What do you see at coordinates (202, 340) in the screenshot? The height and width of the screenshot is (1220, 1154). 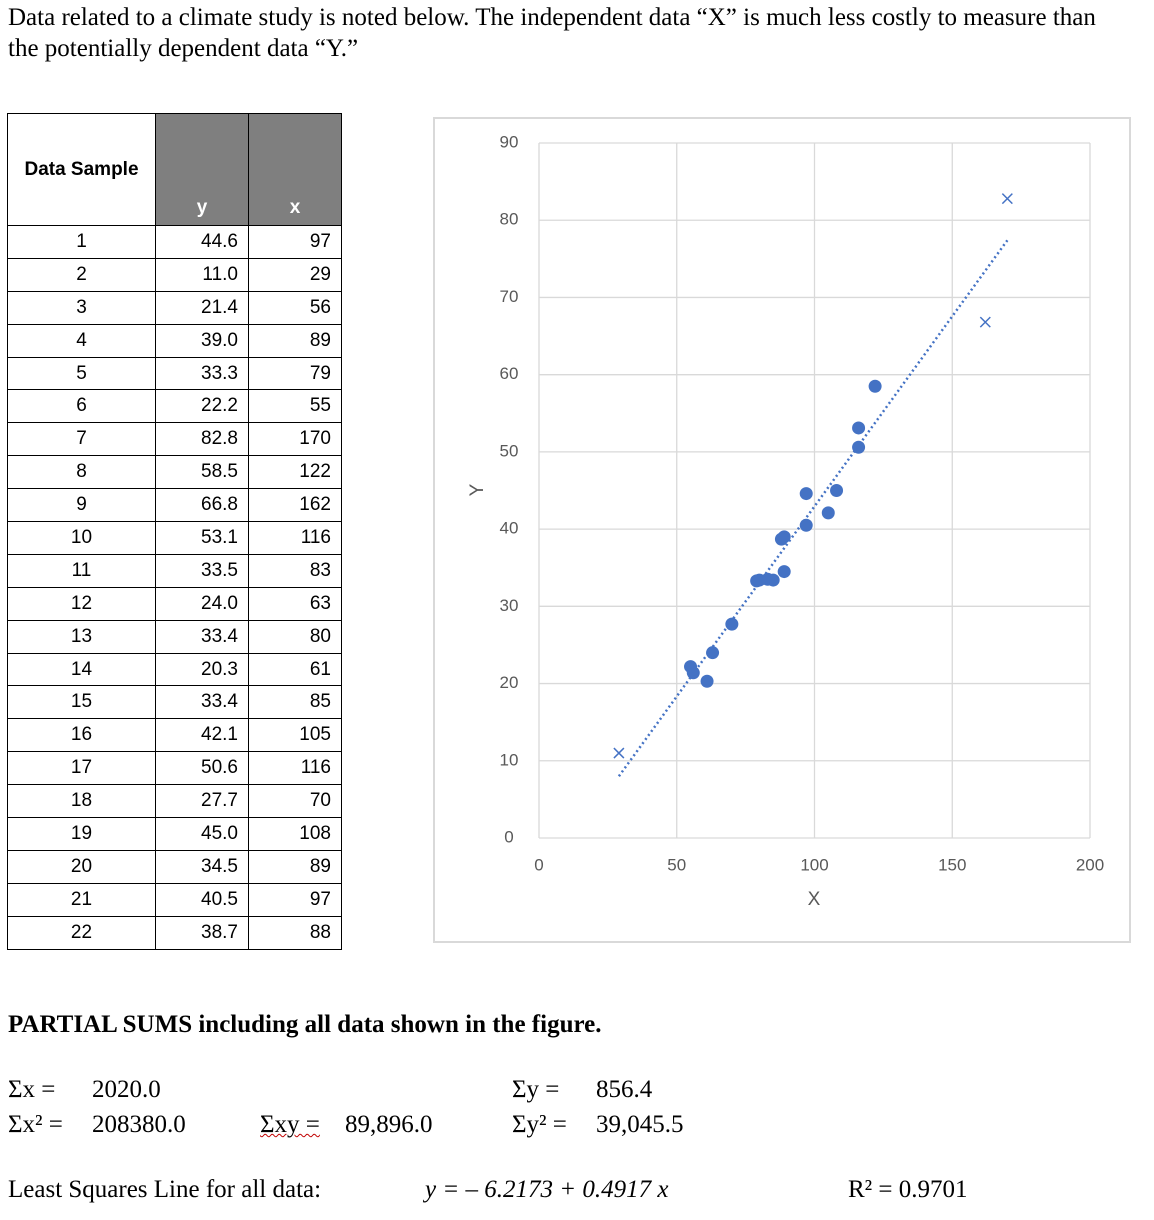 I see `table-cell: 39.0` at bounding box center [202, 340].